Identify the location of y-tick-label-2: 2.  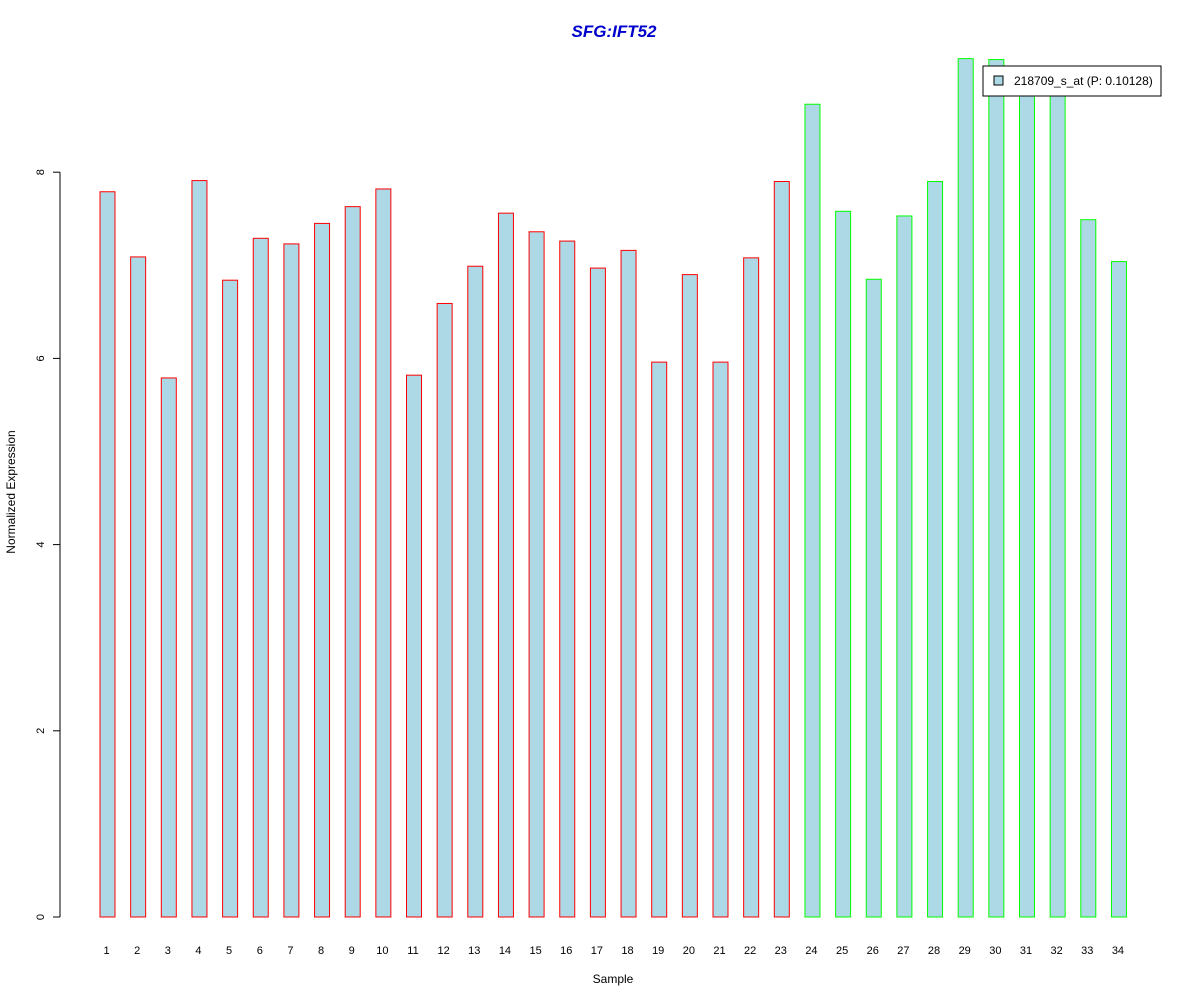
(41, 731).